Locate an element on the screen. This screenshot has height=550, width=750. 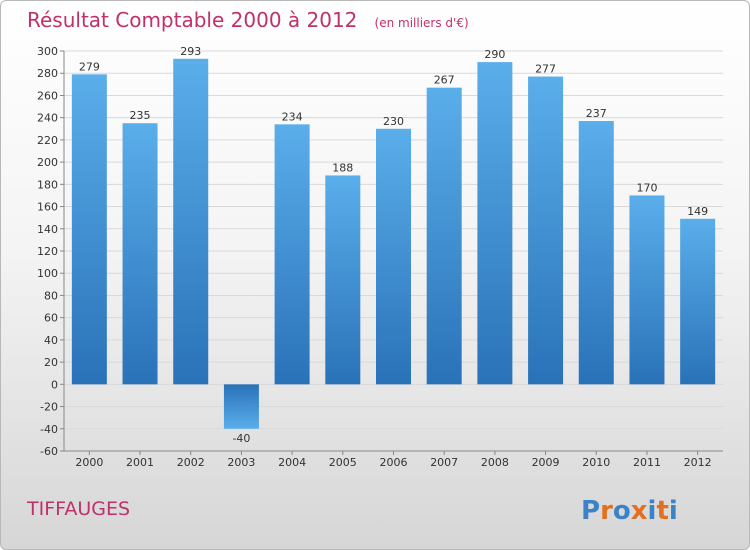
data-label: 149 is located at coordinates (697, 211).